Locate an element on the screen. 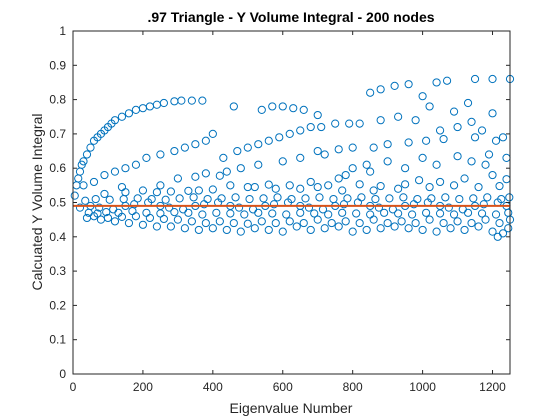 This screenshot has width=560, height=420. y-tick-label: 0.2 is located at coordinates (57, 305).